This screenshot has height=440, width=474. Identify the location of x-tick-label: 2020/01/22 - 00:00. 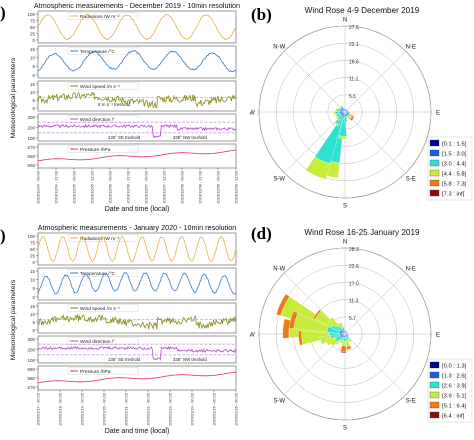
(148, 409).